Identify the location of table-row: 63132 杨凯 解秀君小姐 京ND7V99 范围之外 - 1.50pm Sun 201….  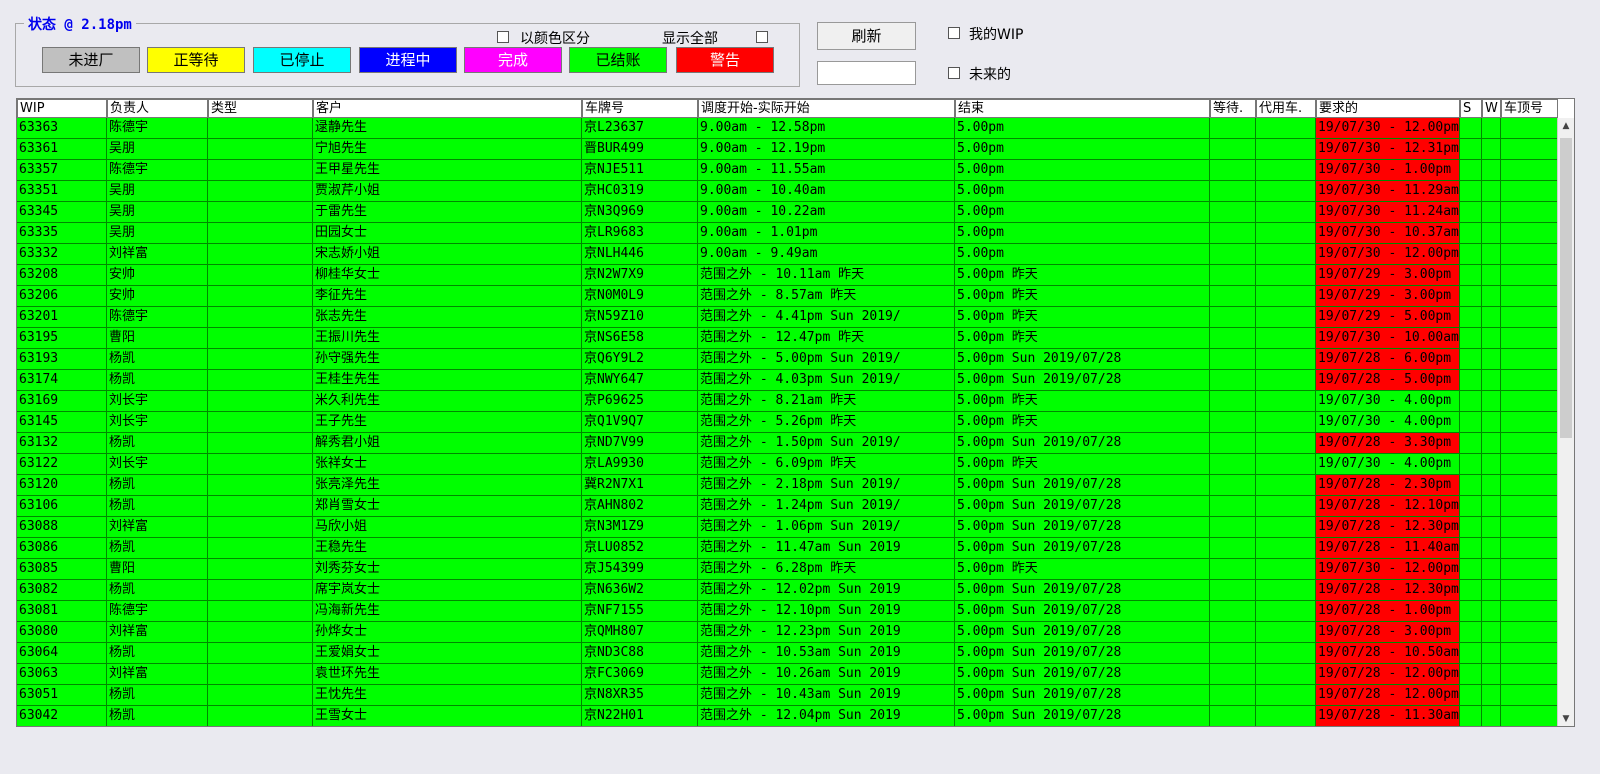
(787, 443).